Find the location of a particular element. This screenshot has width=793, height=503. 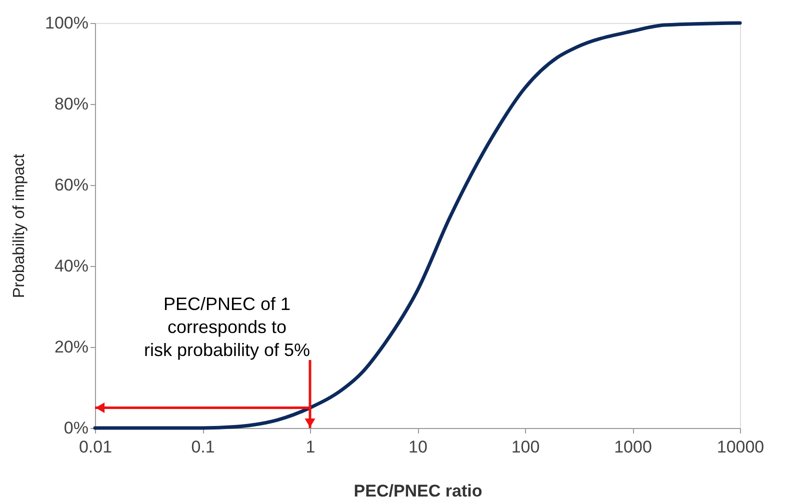

y-tick-label: 0% is located at coordinates (76, 428).